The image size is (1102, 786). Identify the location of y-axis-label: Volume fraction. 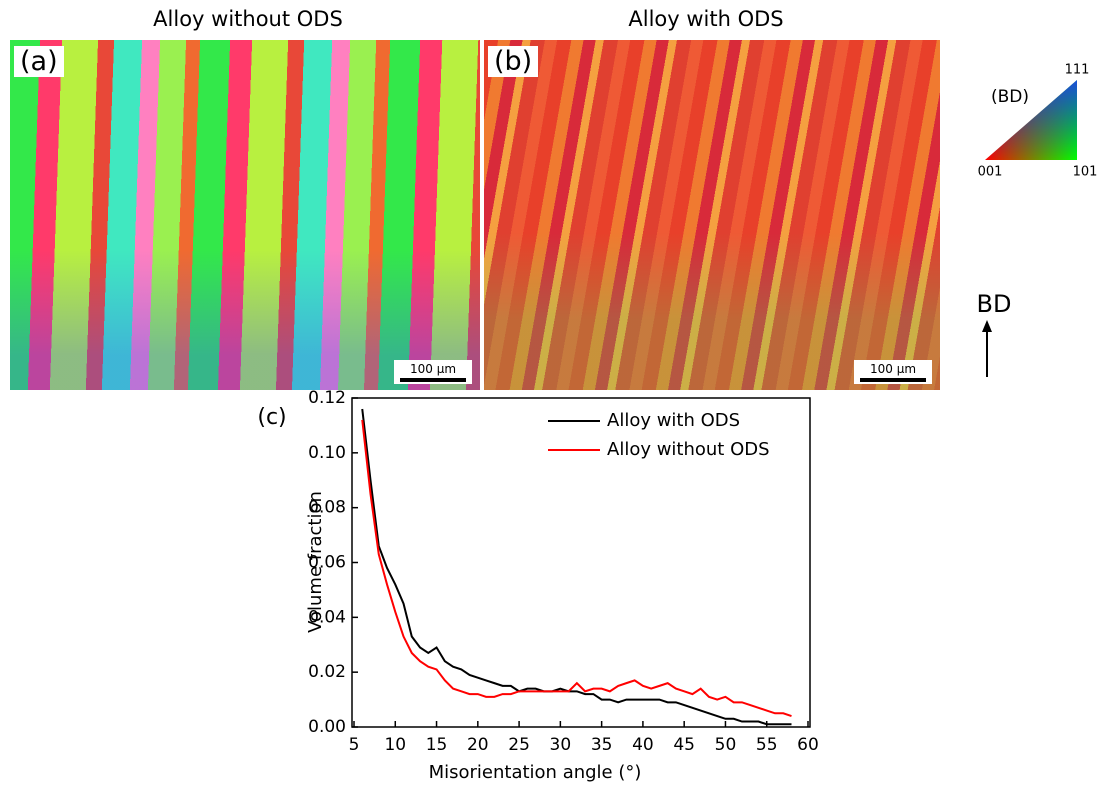
(315, 562).